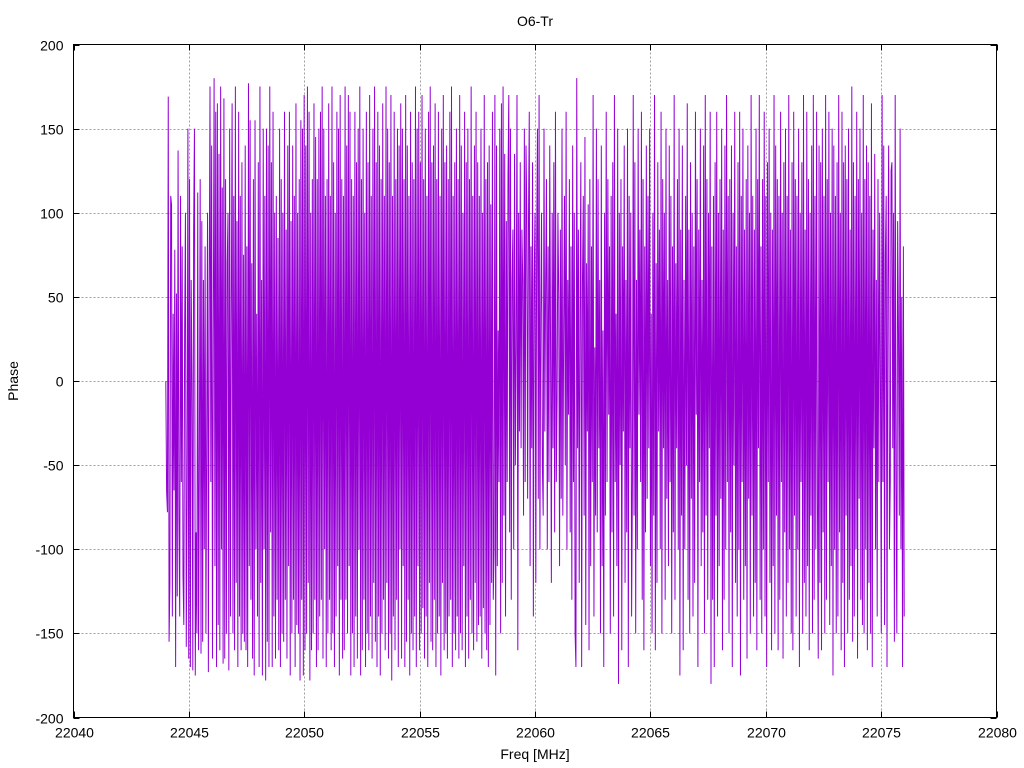 Image resolution: width=1024 pixels, height=768 pixels. I want to click on x-tick-label: 22040, so click(74, 733).